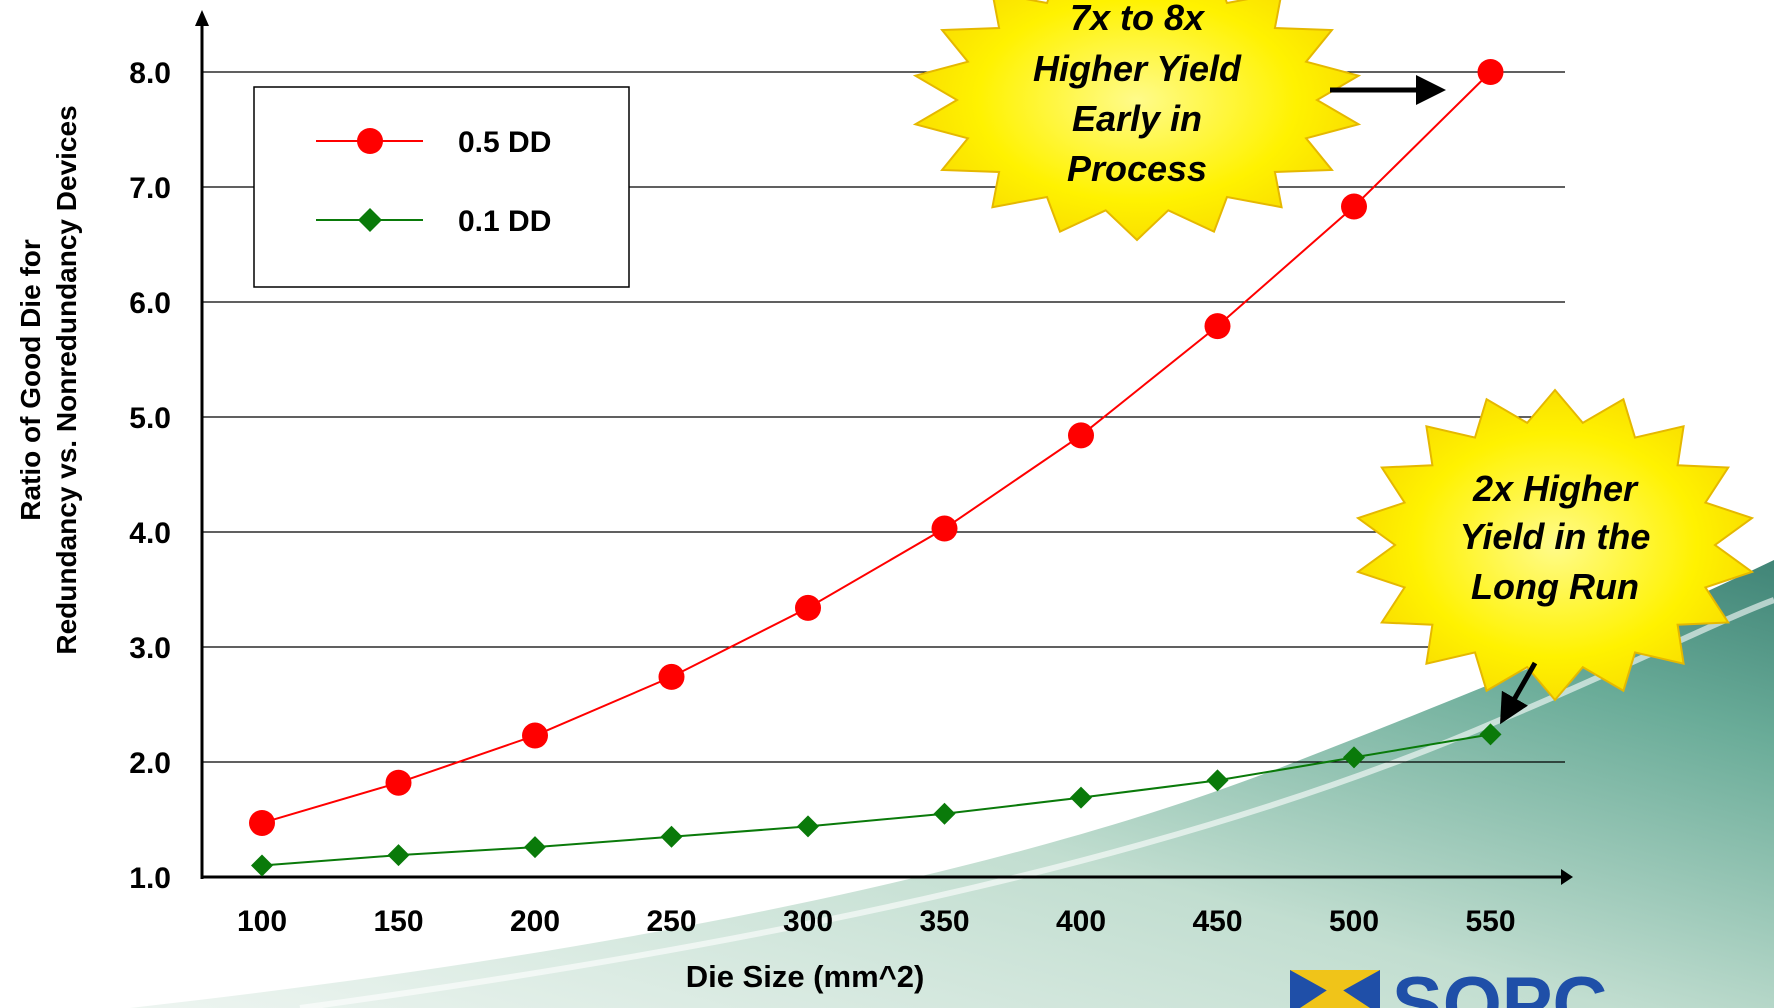  Describe the element at coordinates (150, 648) in the screenshot. I see `y-tick-label: 3.0` at that location.